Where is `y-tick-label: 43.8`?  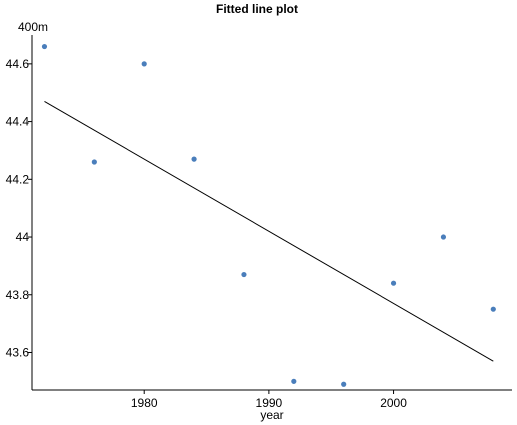
y-tick-label: 43.8 is located at coordinates (18, 295).